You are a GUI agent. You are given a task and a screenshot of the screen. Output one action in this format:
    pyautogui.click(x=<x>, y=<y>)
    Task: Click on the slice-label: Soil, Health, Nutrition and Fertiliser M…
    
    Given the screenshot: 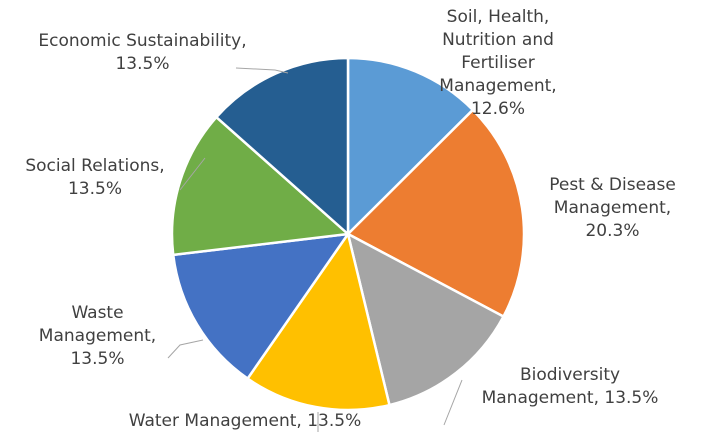 What is the action you would take?
    pyautogui.click(x=498, y=63)
    